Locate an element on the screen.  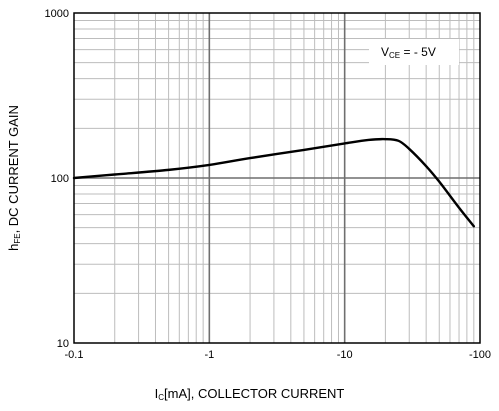
y-axis-label: hFE, DC CURRENT GAIN is located at coordinates (14, 178).